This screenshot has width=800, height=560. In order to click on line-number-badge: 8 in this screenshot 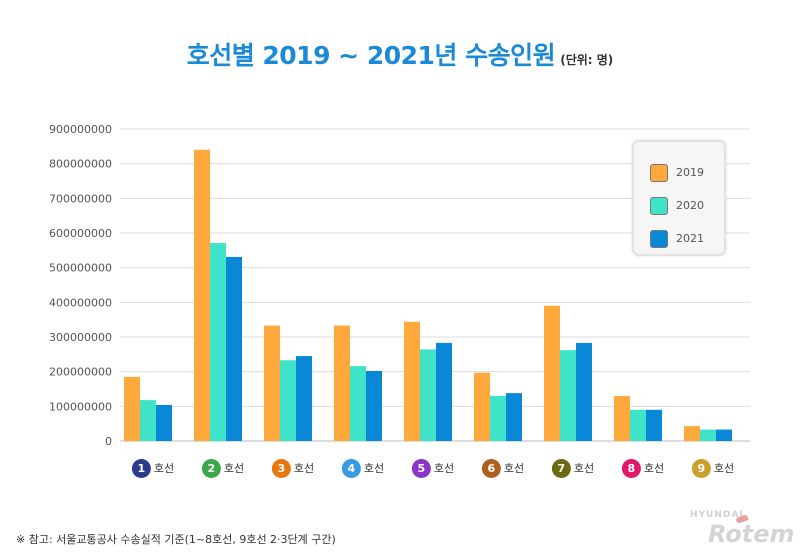, I will do `click(631, 468)`.